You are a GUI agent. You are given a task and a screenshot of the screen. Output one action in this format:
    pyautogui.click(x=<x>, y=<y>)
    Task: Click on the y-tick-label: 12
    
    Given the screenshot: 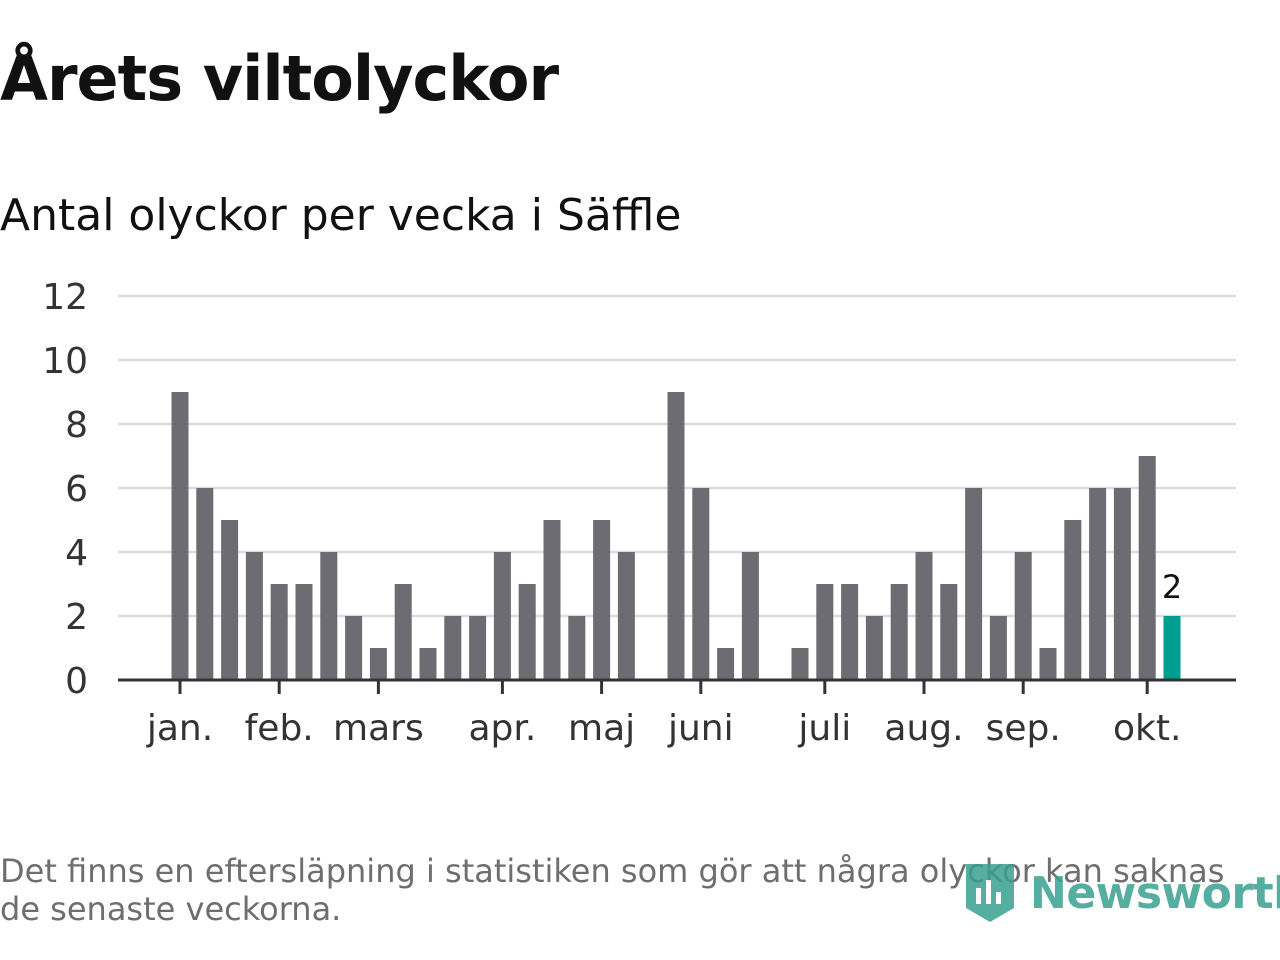 What is the action you would take?
    pyautogui.click(x=65, y=297)
    